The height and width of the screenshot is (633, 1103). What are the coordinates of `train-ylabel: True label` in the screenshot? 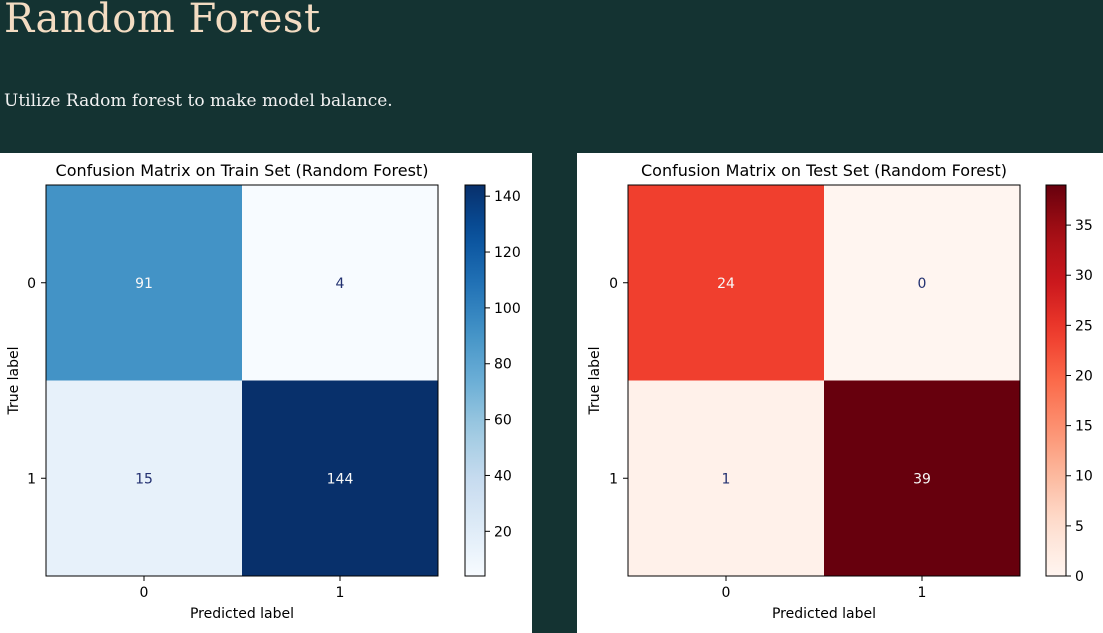 It's located at (14, 380).